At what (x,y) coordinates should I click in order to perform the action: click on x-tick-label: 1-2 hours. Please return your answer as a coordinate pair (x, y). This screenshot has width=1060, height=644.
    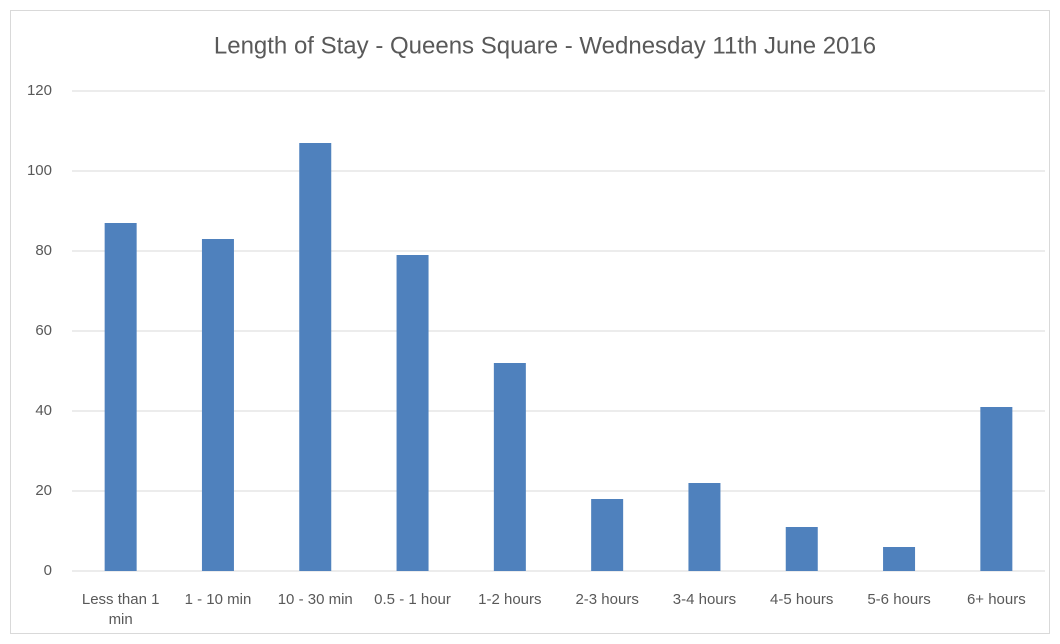
    Looking at the image, I should click on (510, 599).